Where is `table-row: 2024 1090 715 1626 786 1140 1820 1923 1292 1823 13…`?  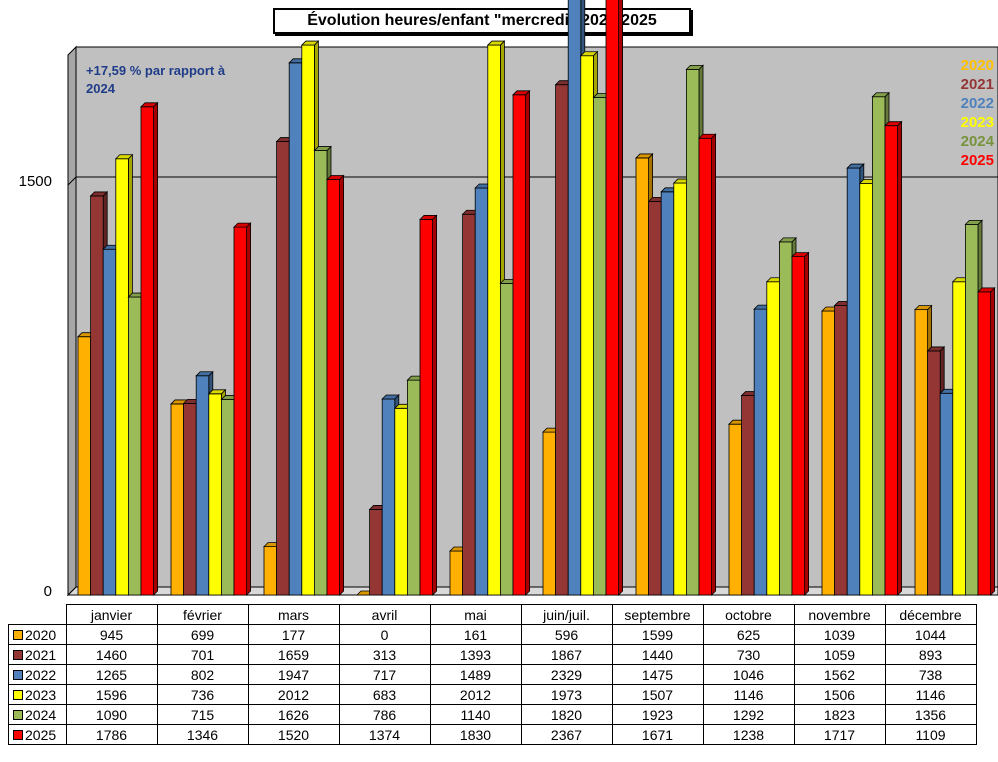 table-row: 2024 1090 715 1626 786 1140 1820 1923 1292 1823 13… is located at coordinates (492, 714).